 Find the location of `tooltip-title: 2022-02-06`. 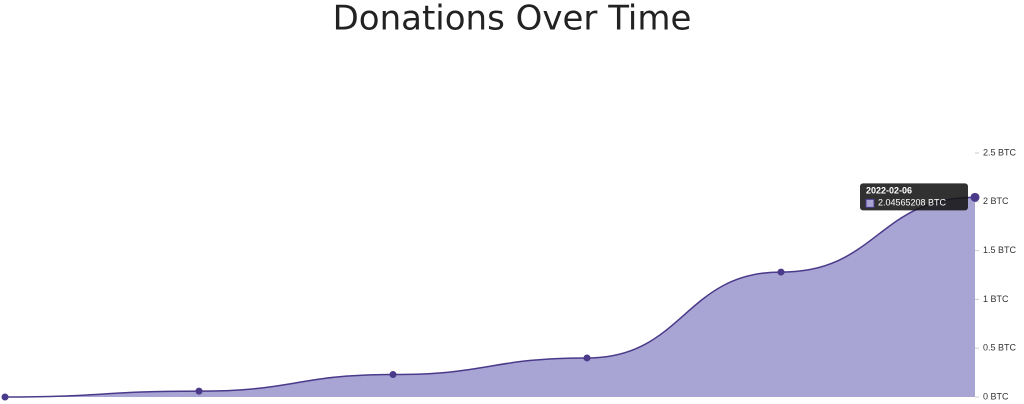

tooltip-title: 2022-02-06 is located at coordinates (889, 191).